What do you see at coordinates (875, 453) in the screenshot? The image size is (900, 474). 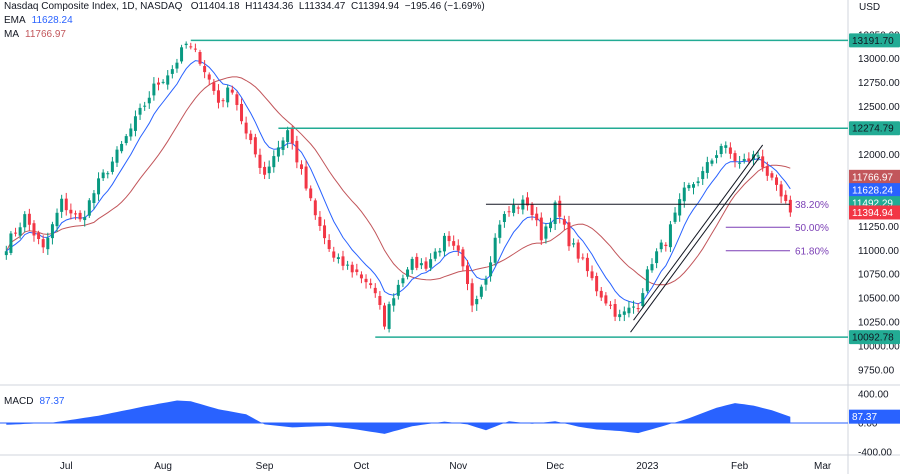 I see `macd-tick-label: -400.00` at bounding box center [875, 453].